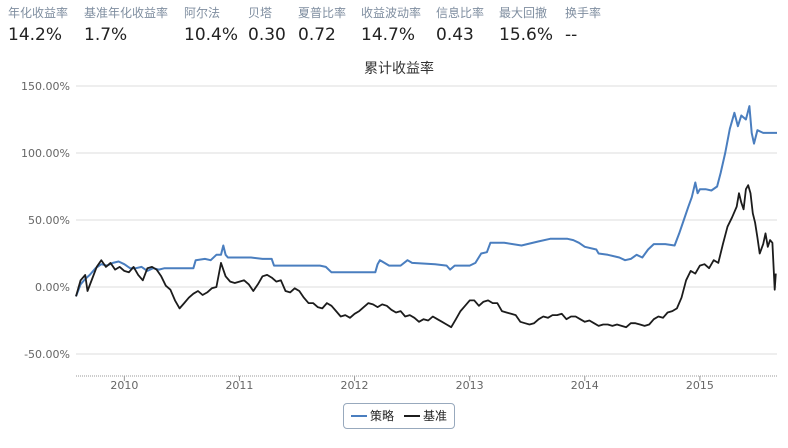 This screenshot has height=448, width=788. I want to click on stat-label: 贝塔, so click(260, 13).